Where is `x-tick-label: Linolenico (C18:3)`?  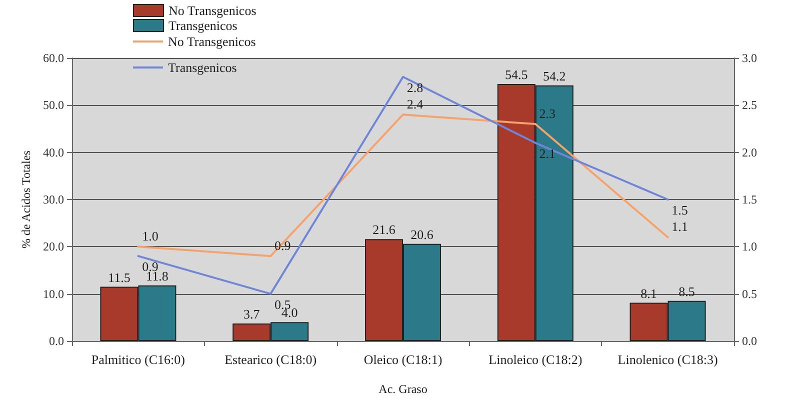 x-tick-label: Linolenico (C18:3) is located at coordinates (668, 359).